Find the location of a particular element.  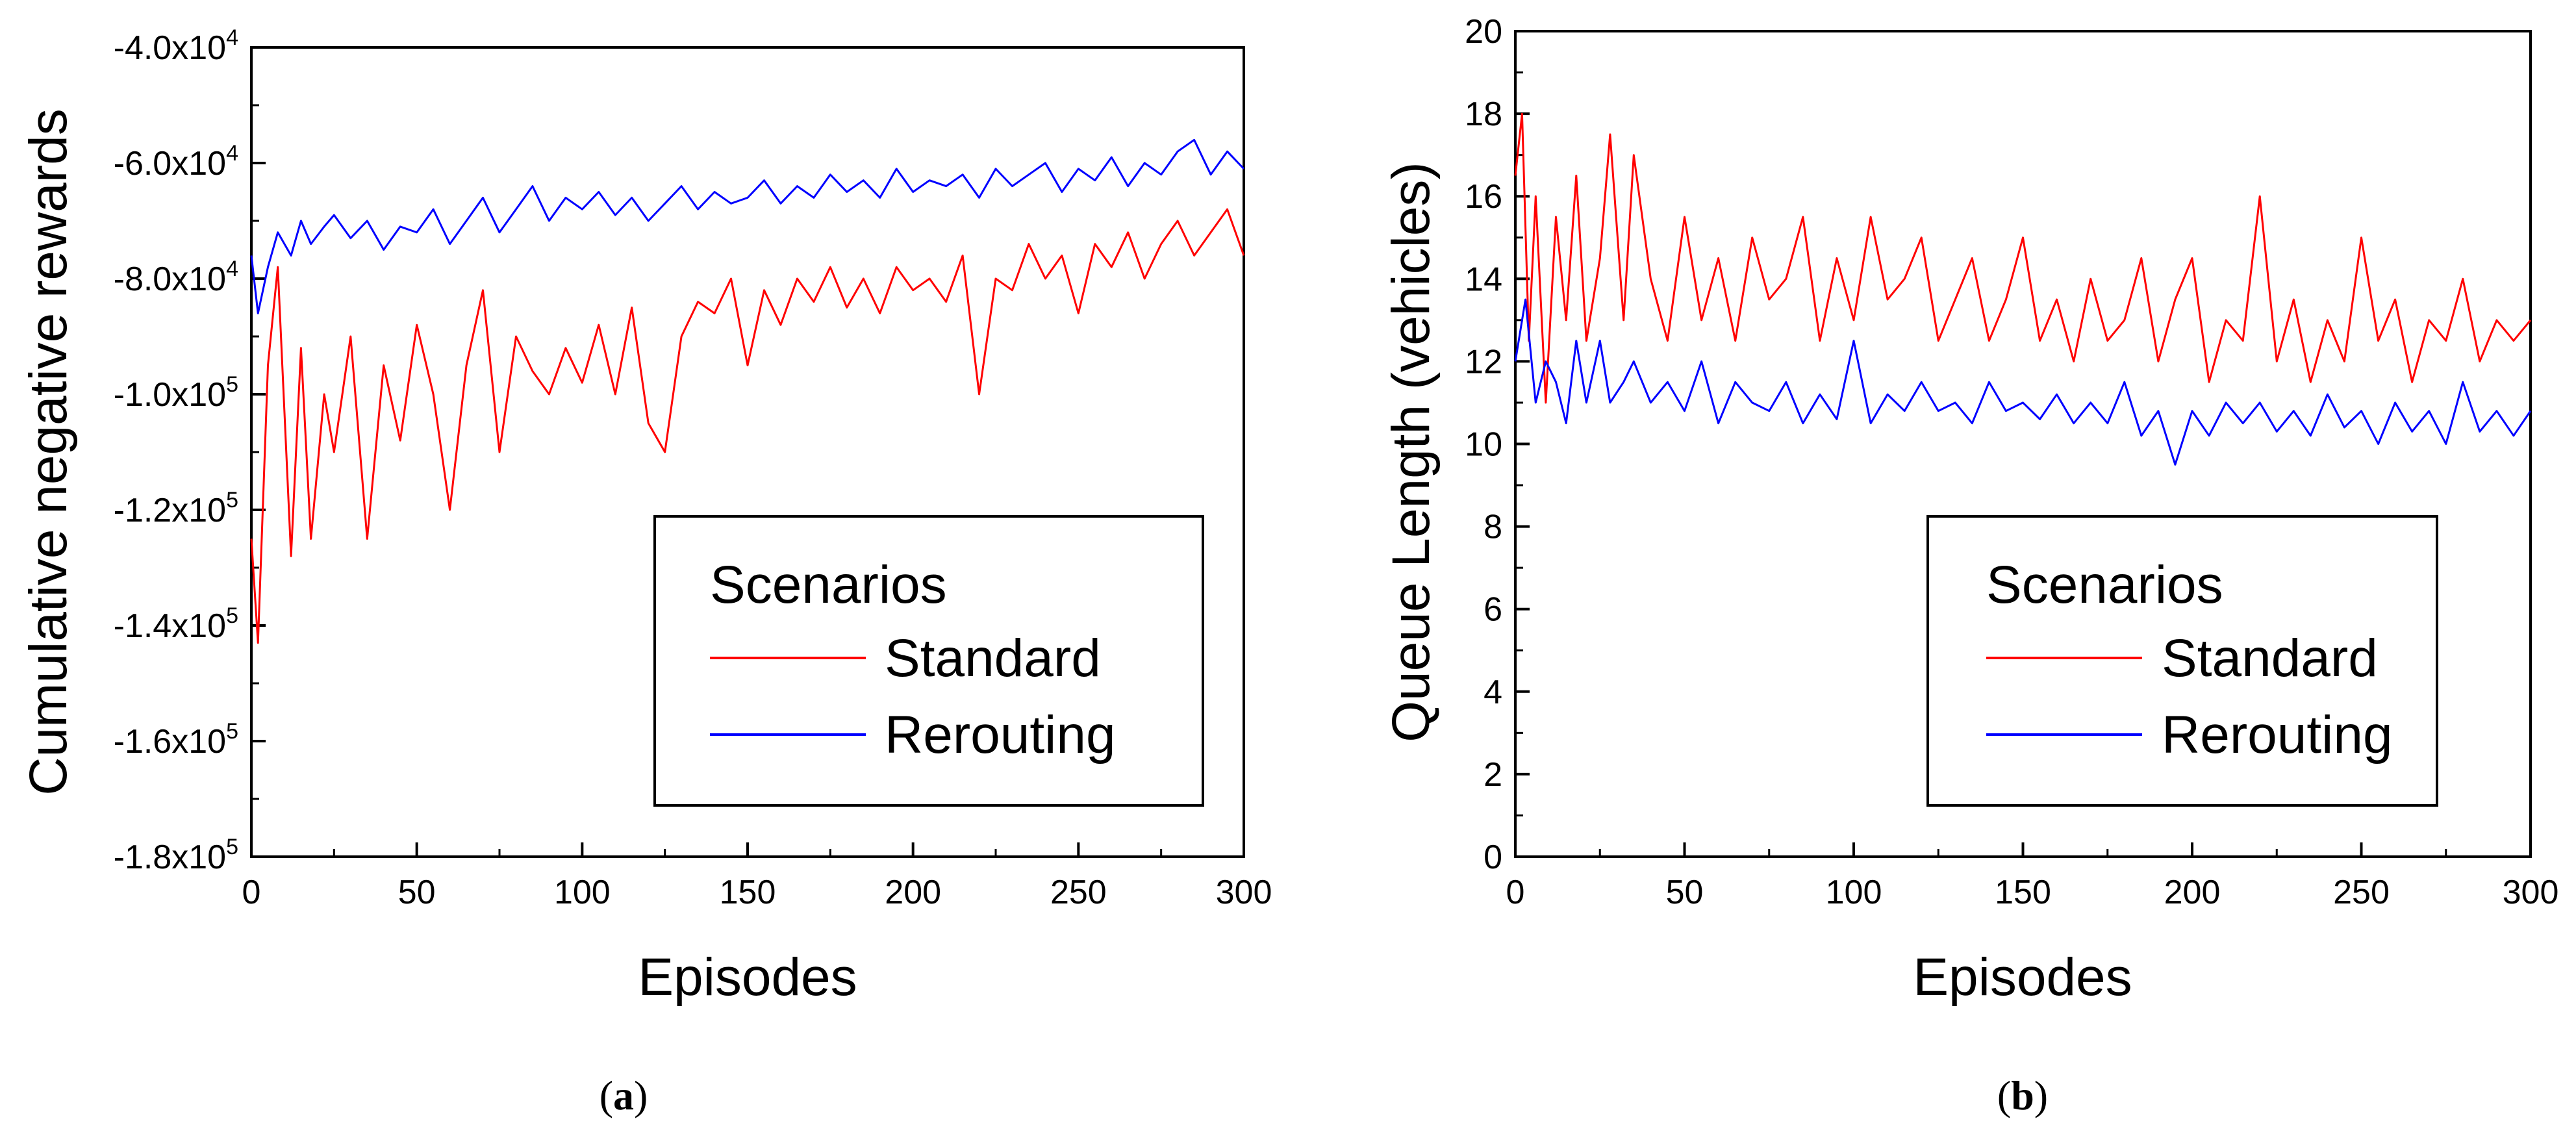

series-b is located at coordinates (2023, 289).